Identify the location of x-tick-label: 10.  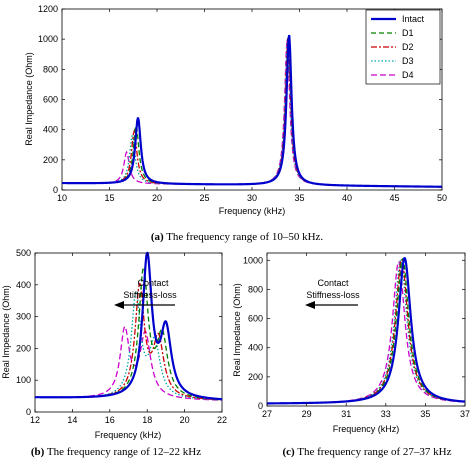
(62, 198).